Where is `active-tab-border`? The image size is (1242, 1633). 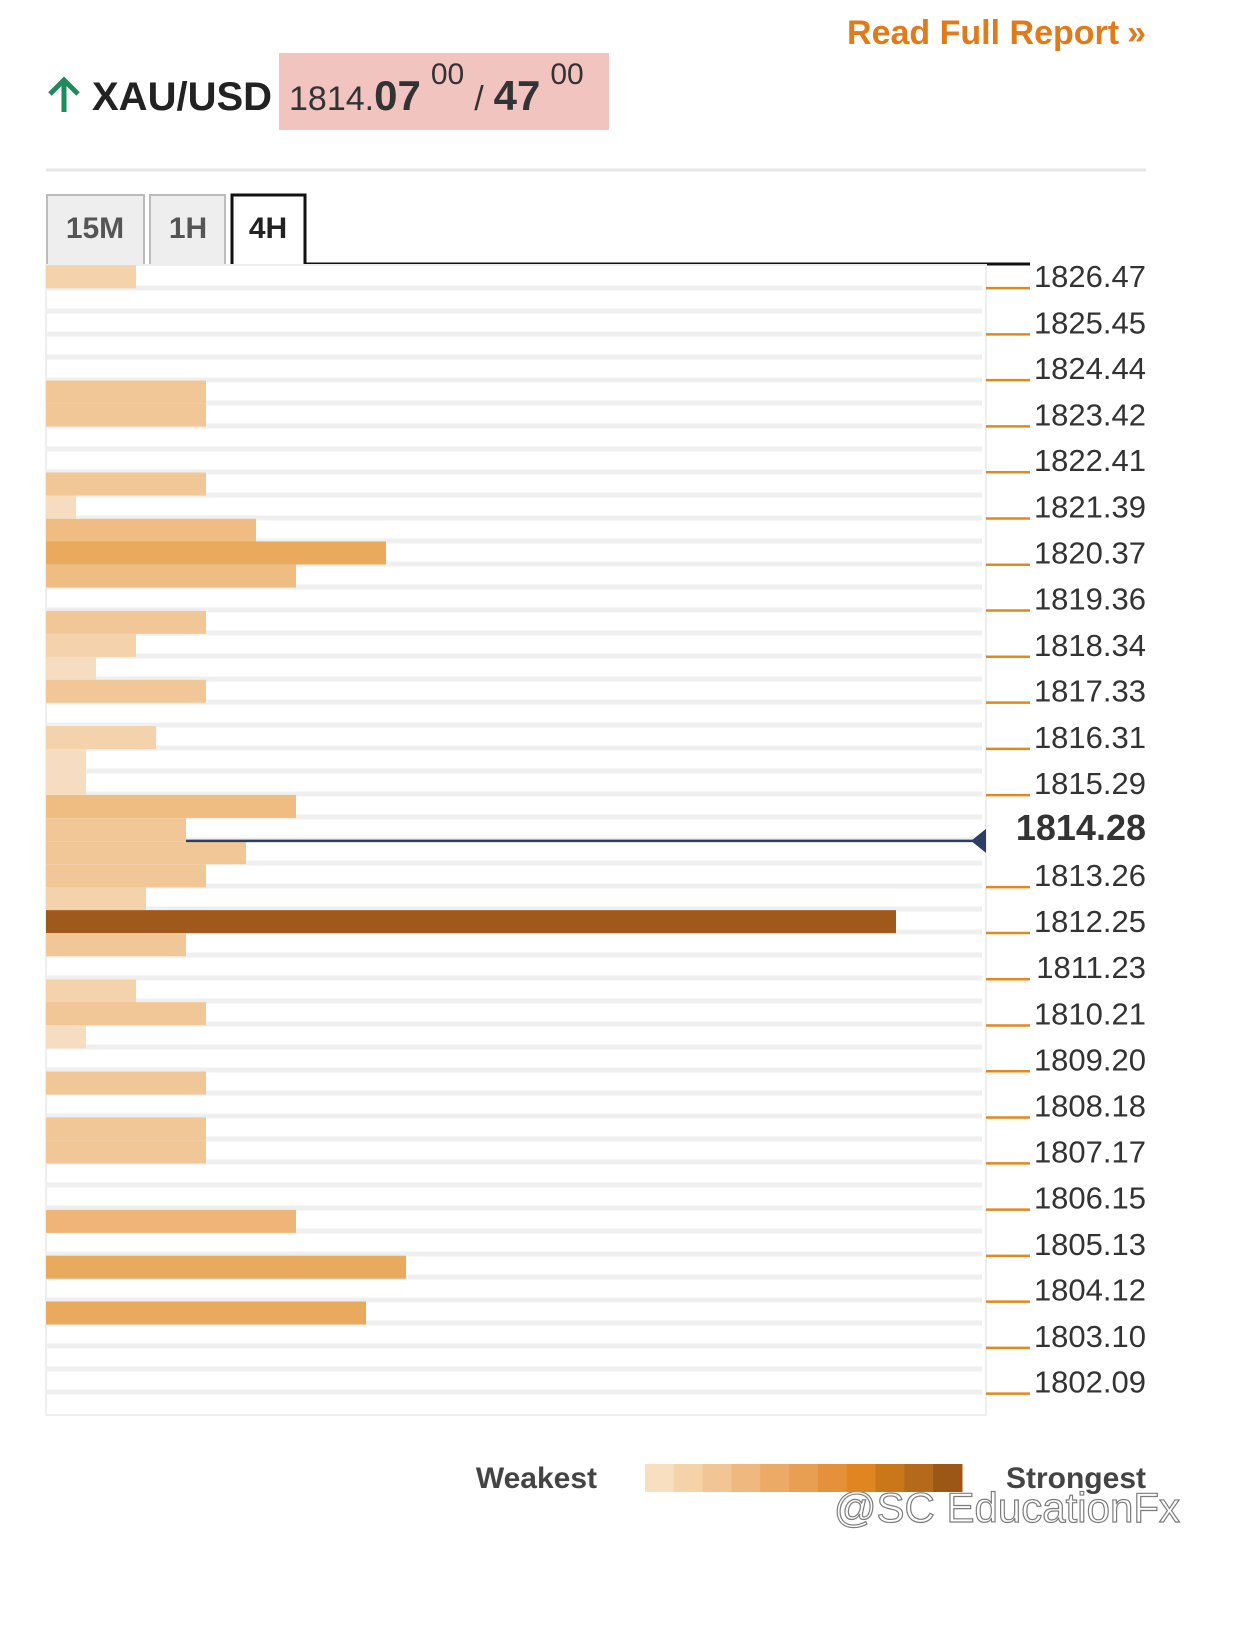
active-tab-border is located at coordinates (630, 229).